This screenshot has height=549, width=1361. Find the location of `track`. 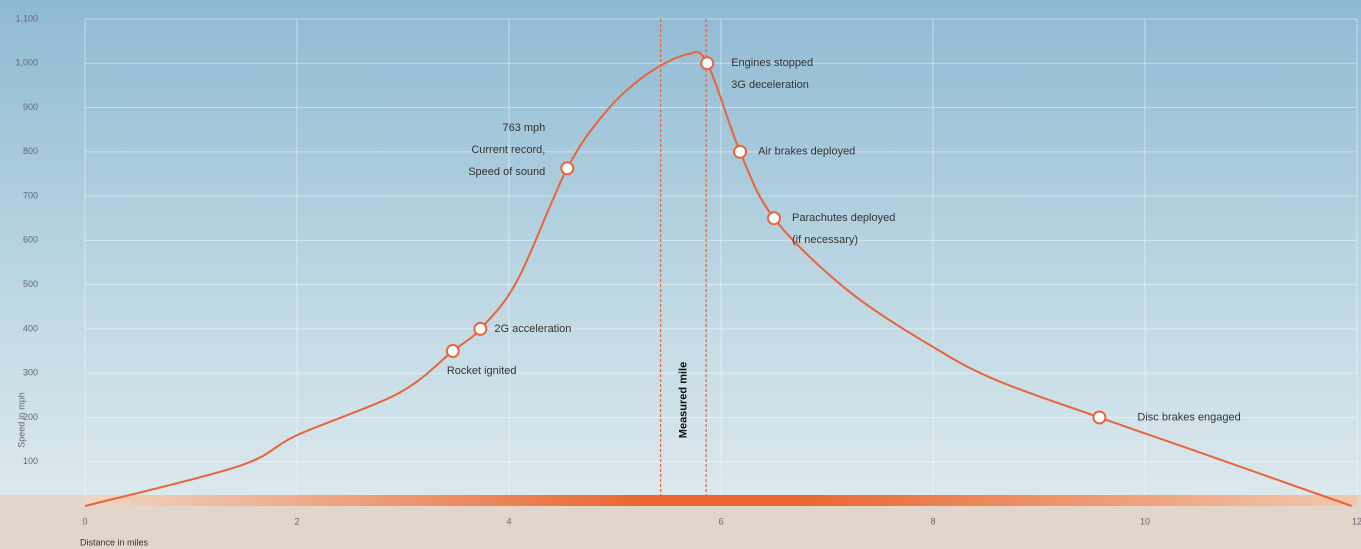

track is located at coordinates (721, 500).